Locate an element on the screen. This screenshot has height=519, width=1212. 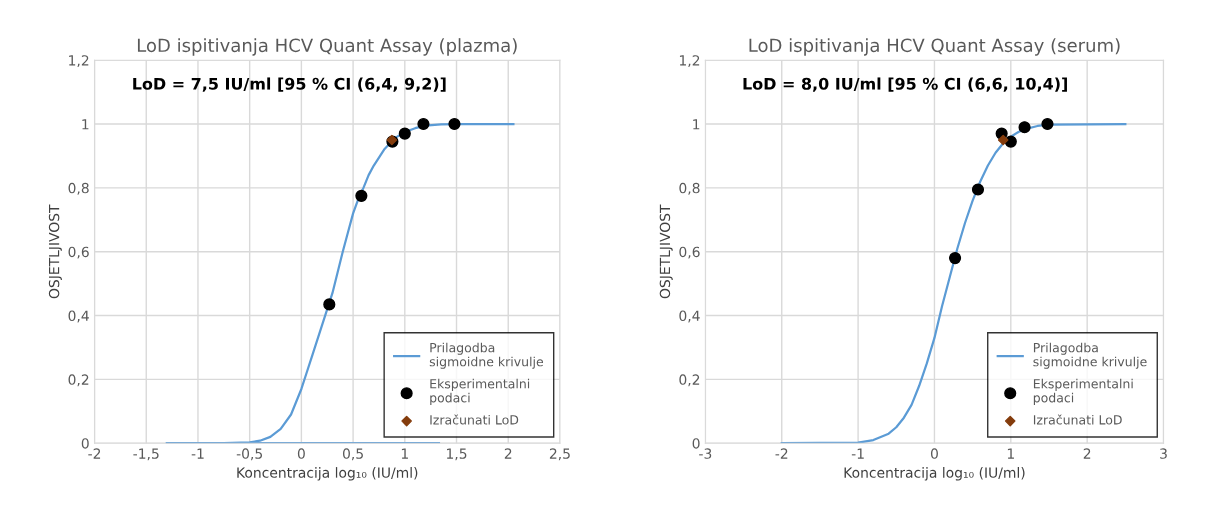
x-tick-label: -3 is located at coordinates (705, 453).